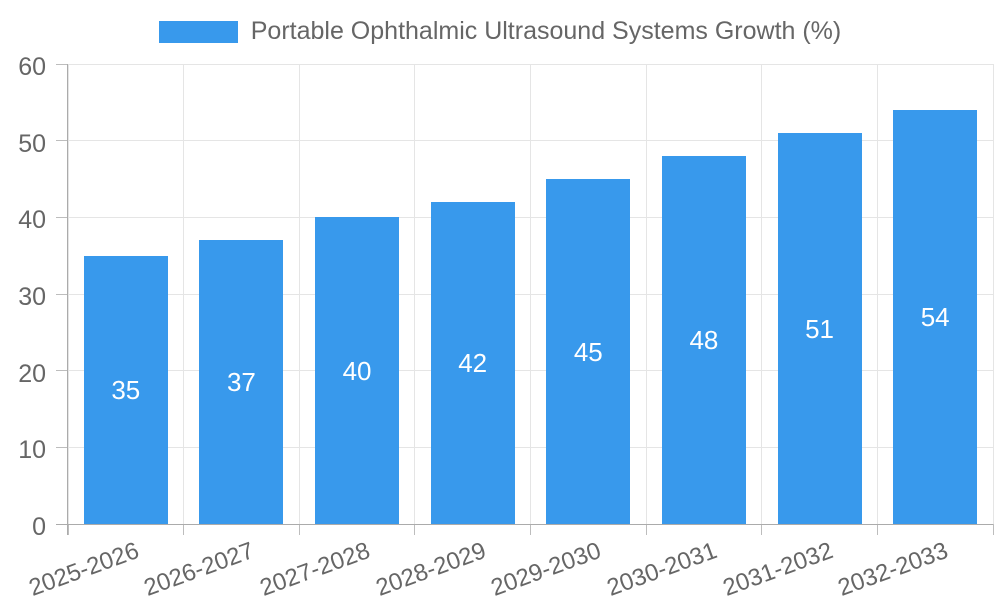 The width and height of the screenshot is (1000, 600). What do you see at coordinates (524, 524) in the screenshot?
I see `x-axis-line` at bounding box center [524, 524].